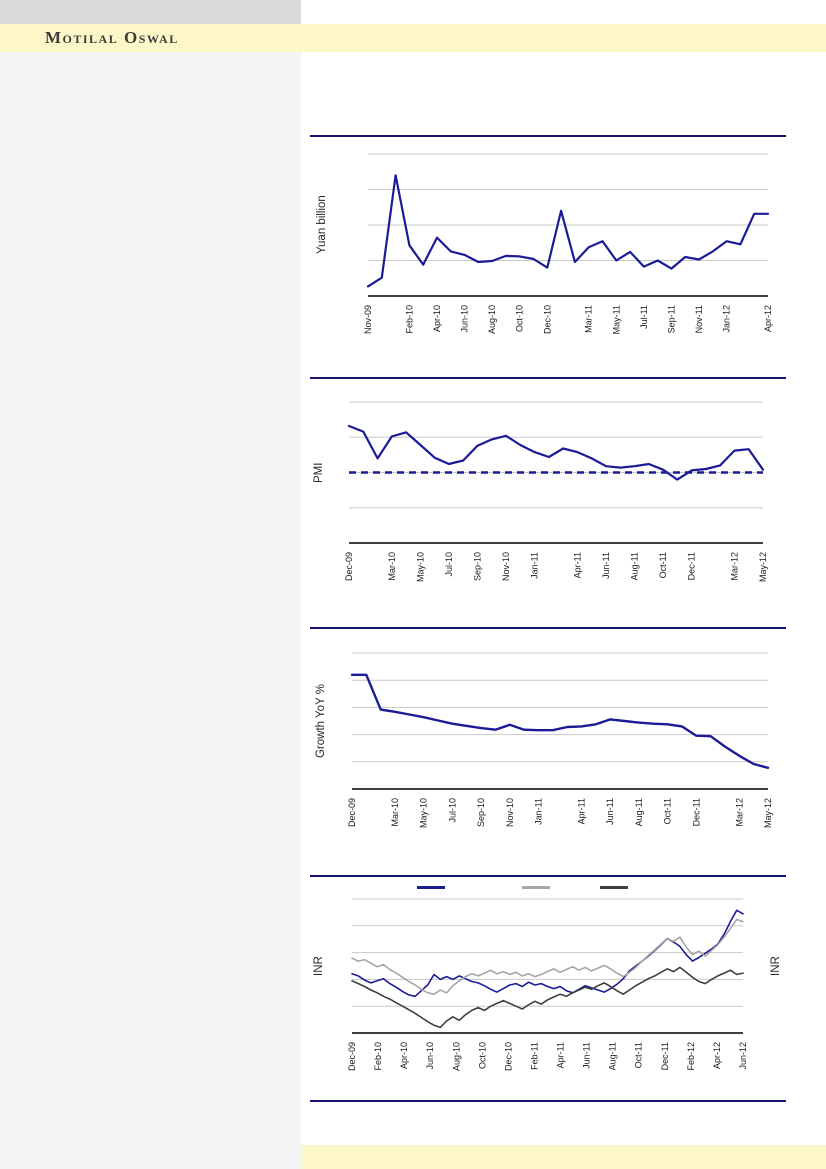 This screenshot has width=826, height=1169. Describe the element at coordinates (319, 472) in the screenshot. I see `chart-2-y-axis-title: PMI` at that location.